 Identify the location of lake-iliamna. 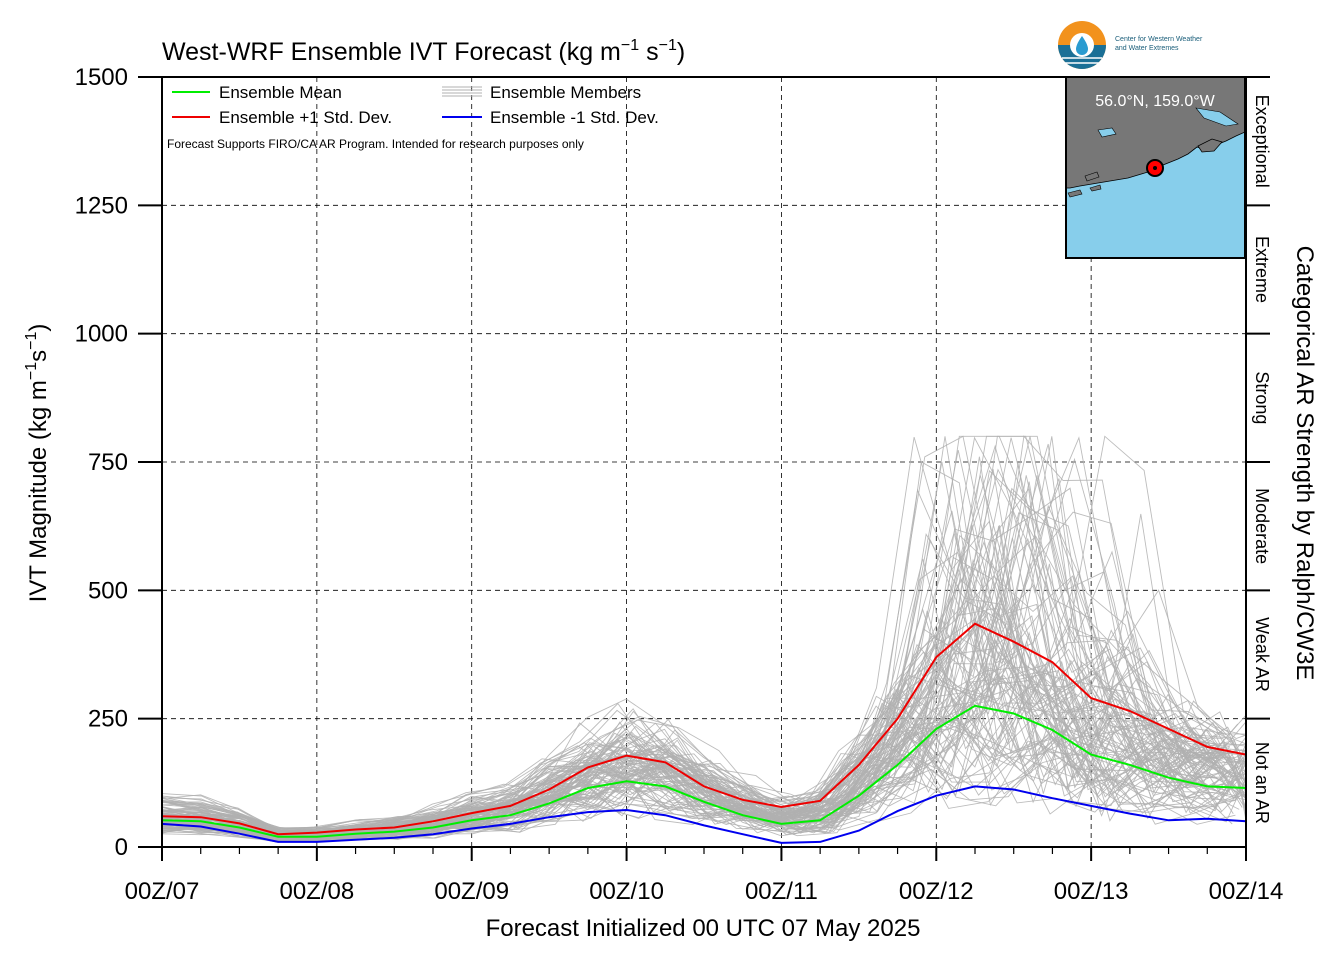
(1107, 132).